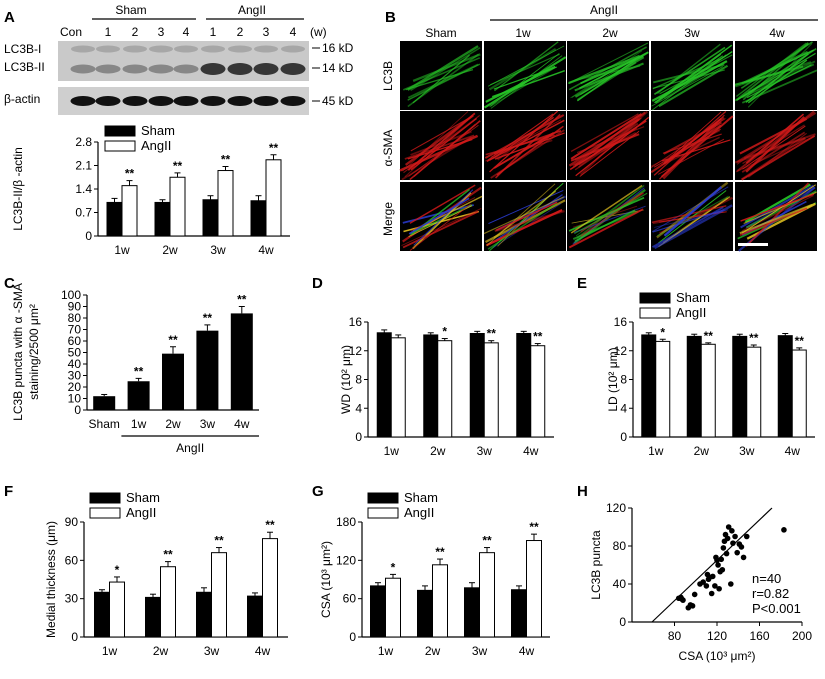 The height and width of the screenshot is (679, 825). What do you see at coordinates (620, 584) in the screenshot?
I see `y-tick-label: 40` at bounding box center [620, 584].